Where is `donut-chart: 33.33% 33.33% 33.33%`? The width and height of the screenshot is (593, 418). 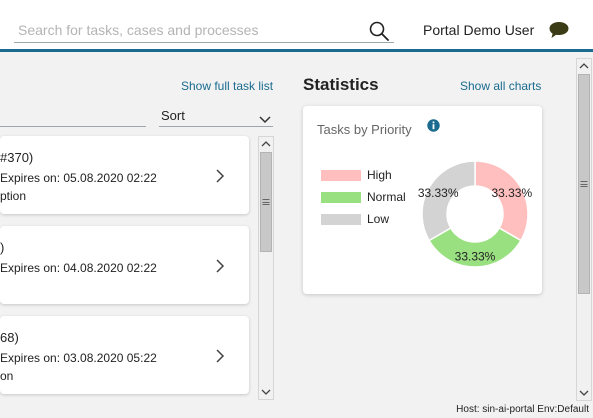 donut-chart: 33.33% 33.33% 33.33% is located at coordinates (475, 214).